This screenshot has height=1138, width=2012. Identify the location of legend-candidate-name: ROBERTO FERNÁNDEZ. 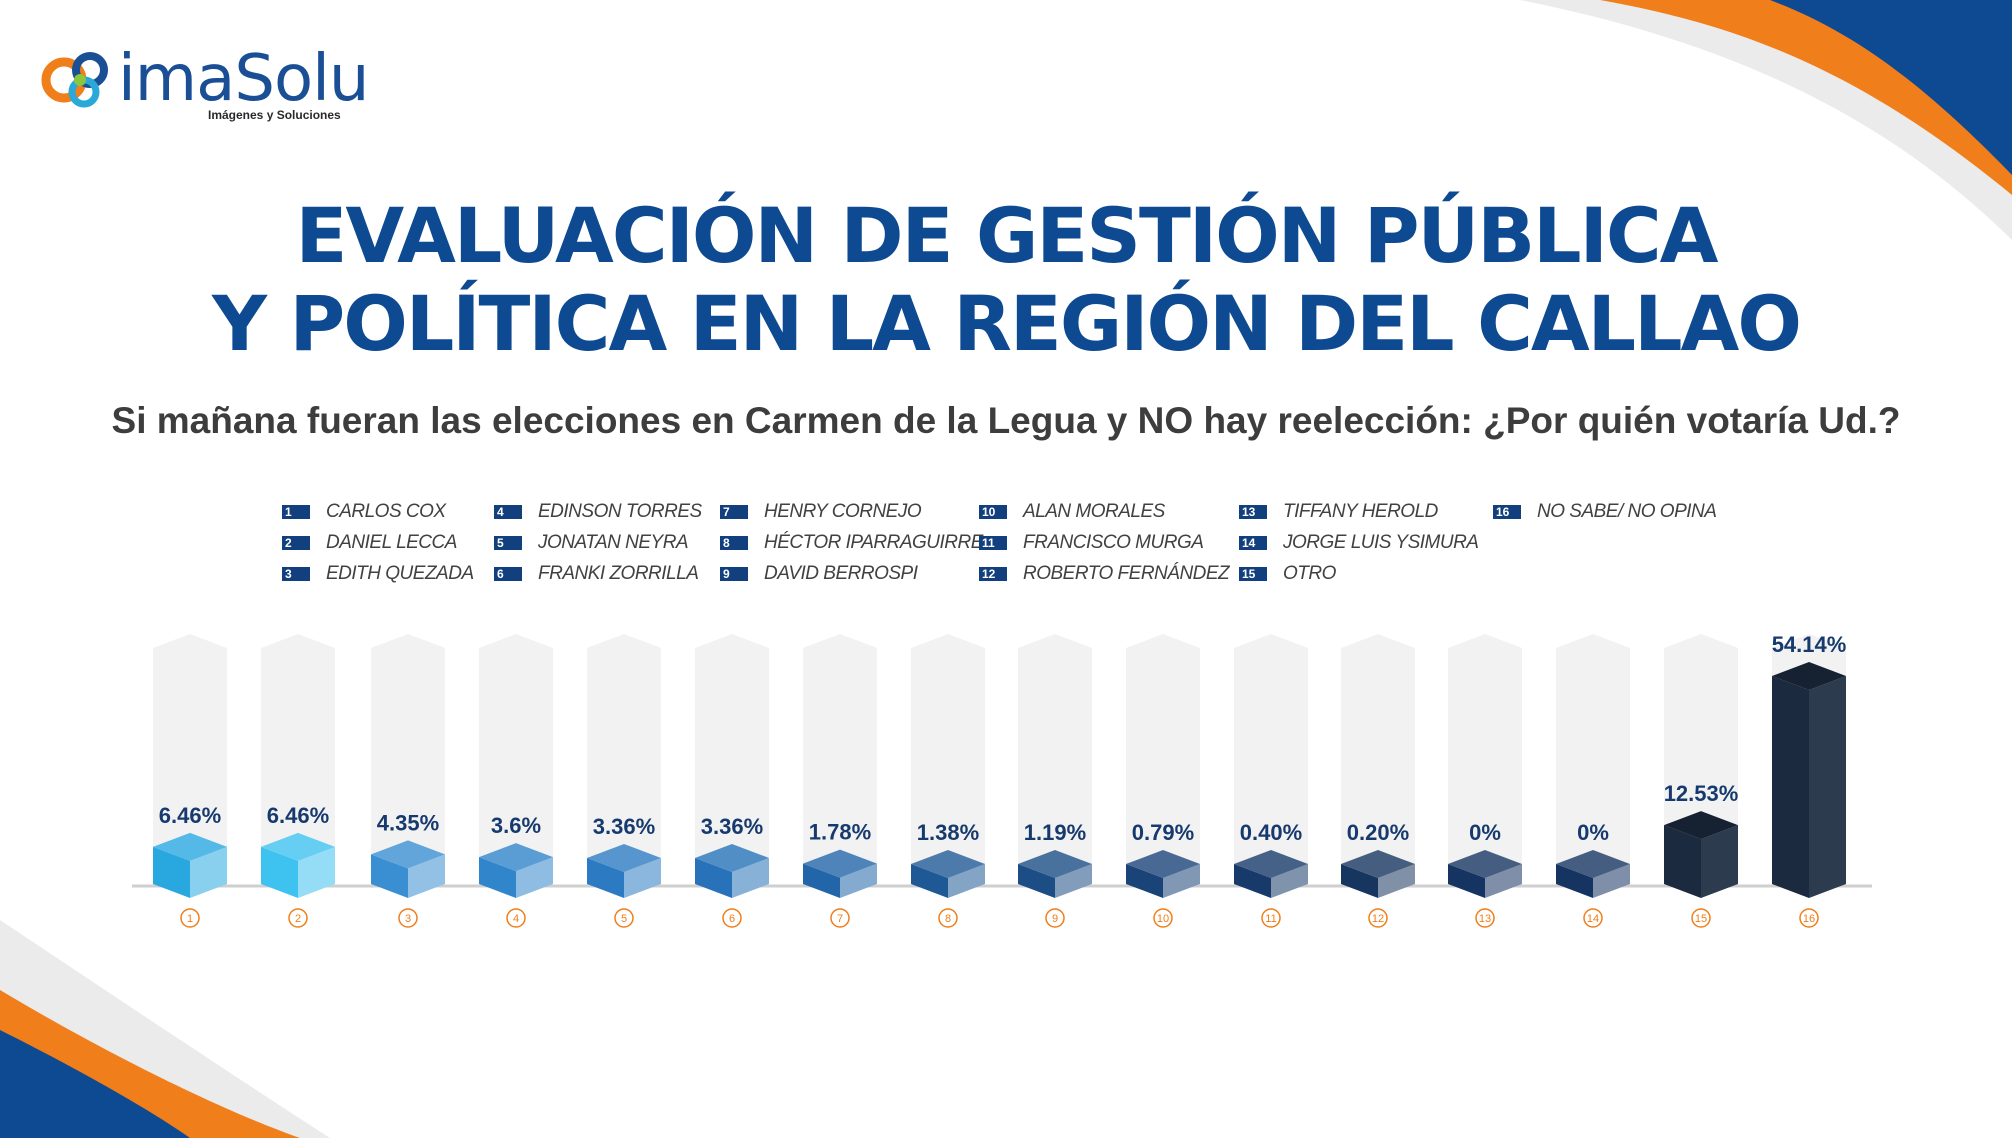
(1126, 573).